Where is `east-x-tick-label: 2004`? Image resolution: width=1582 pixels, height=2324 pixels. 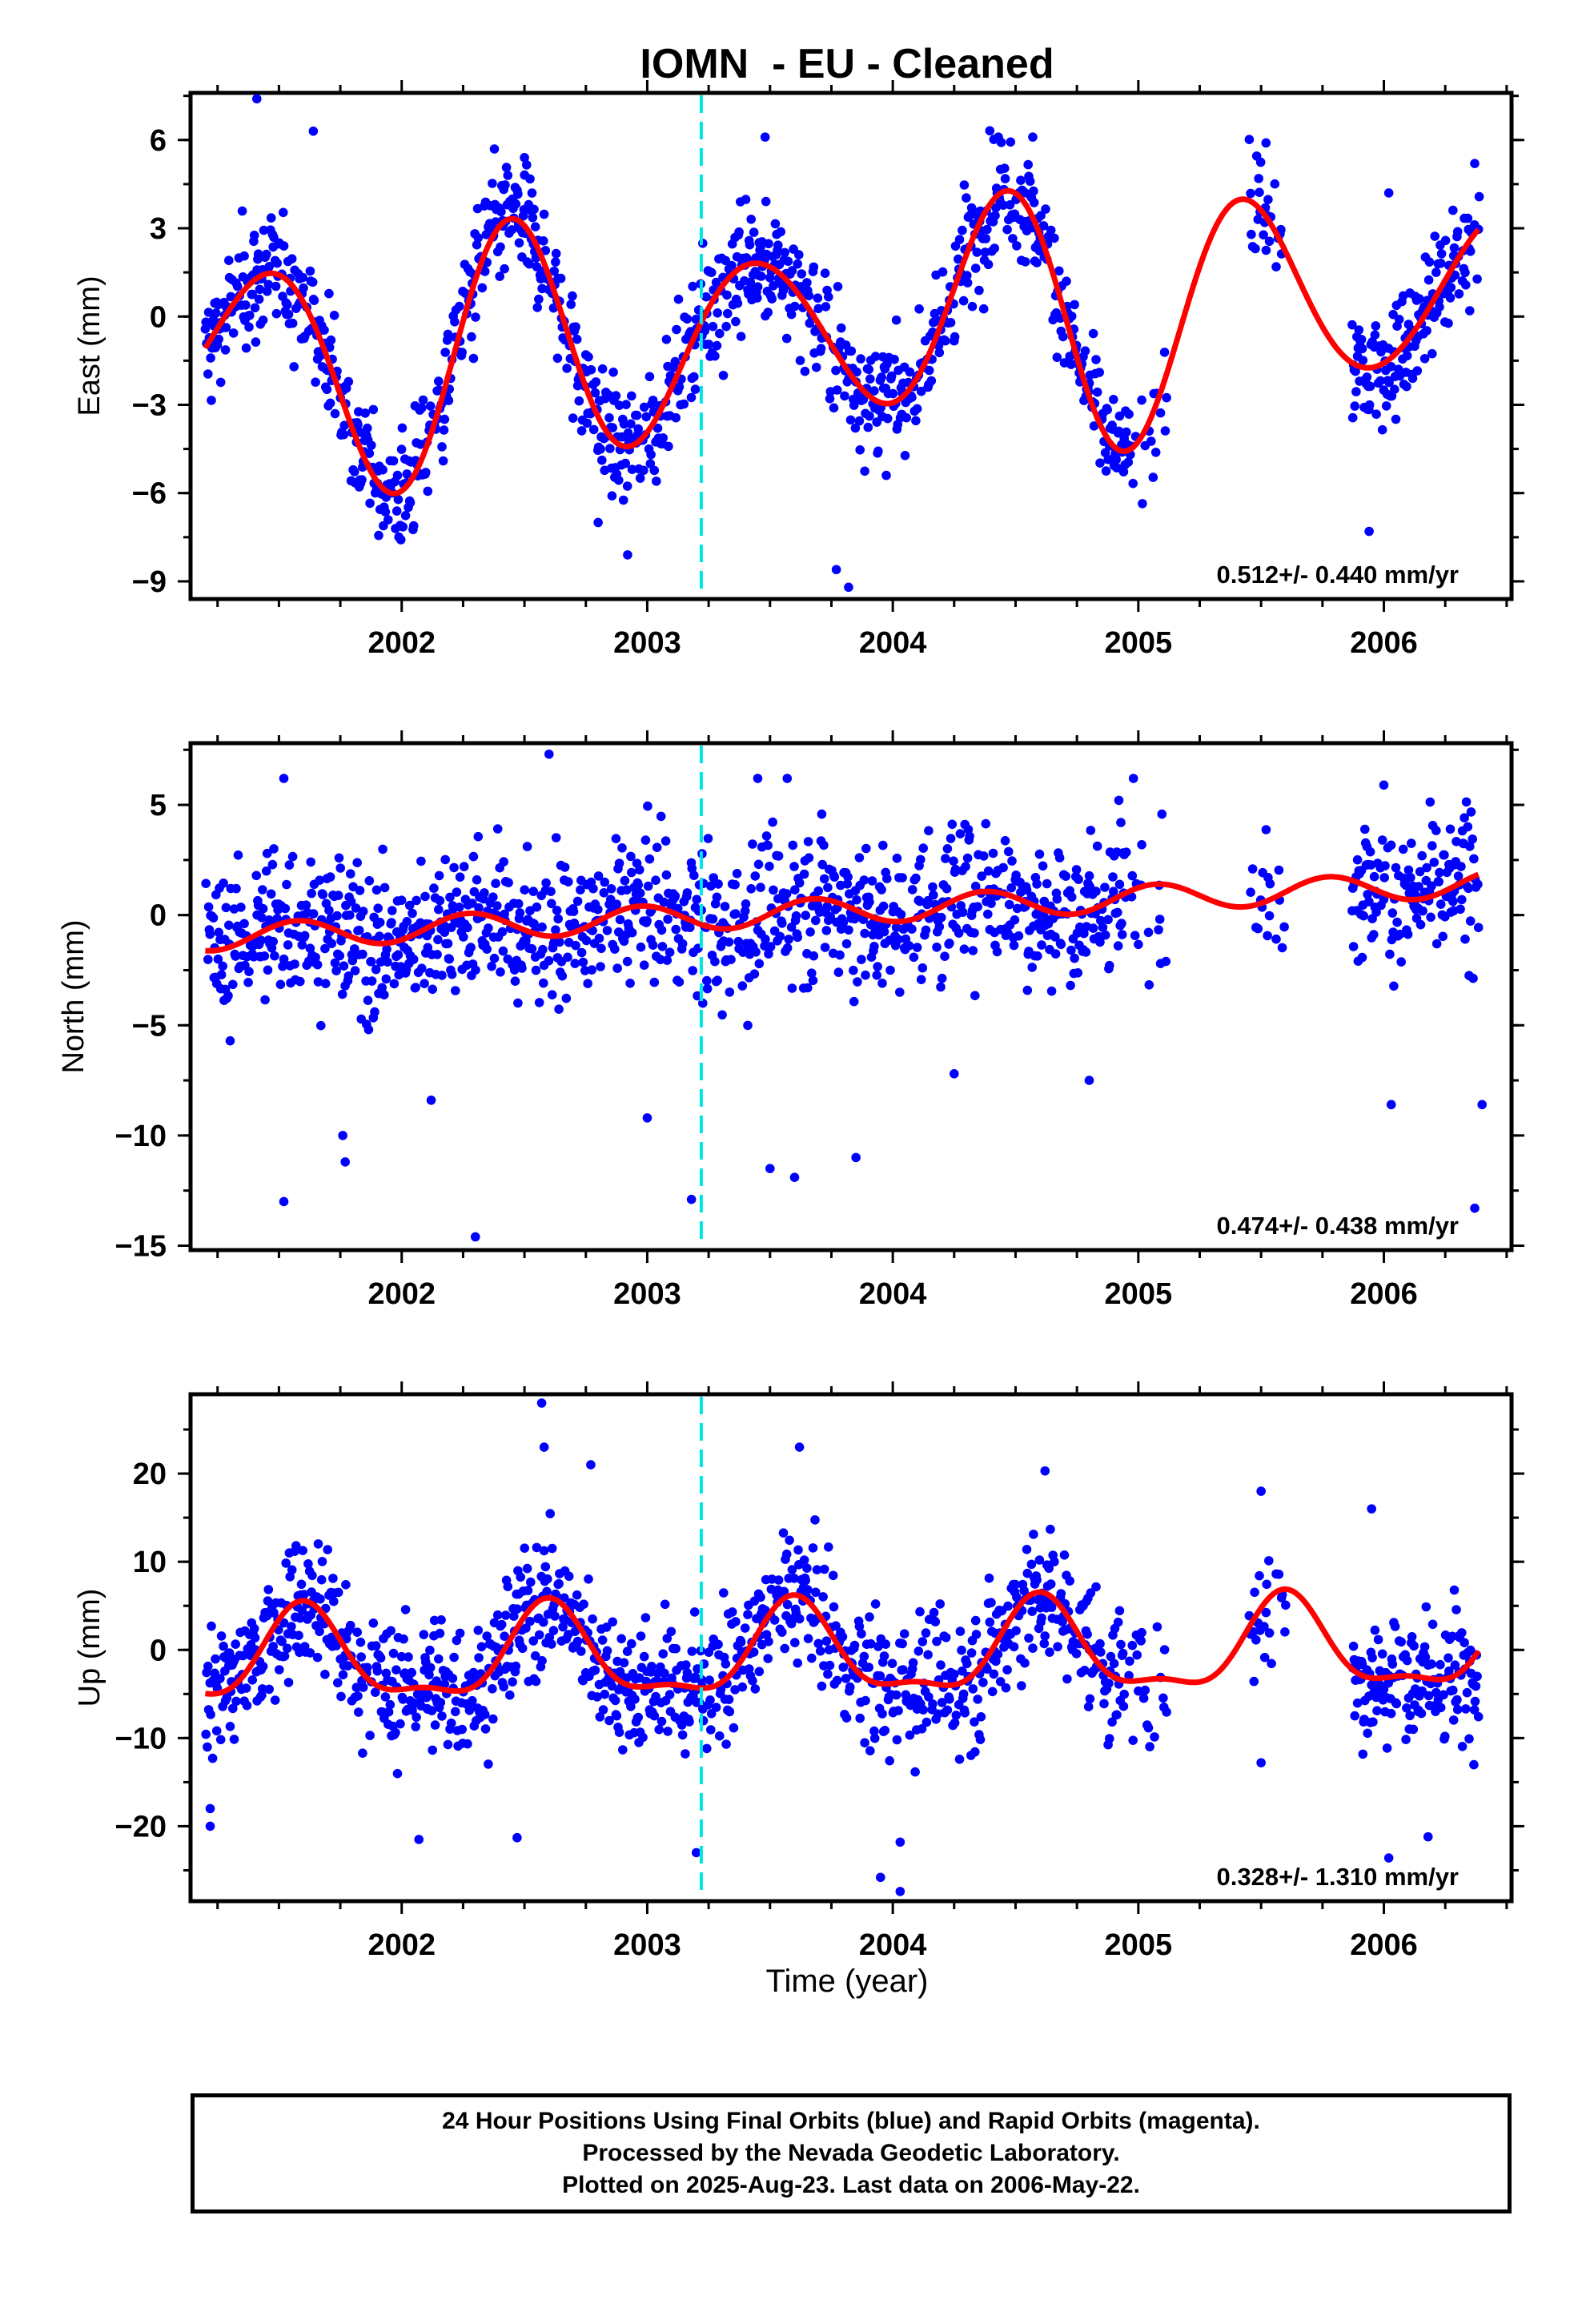 east-x-tick-label: 2004 is located at coordinates (893, 643).